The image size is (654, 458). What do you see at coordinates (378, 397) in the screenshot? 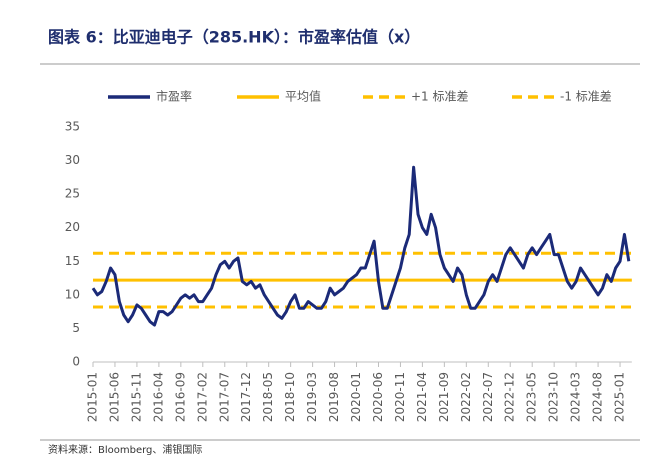
I see `x-tick-label: 2020-06` at bounding box center [378, 397].